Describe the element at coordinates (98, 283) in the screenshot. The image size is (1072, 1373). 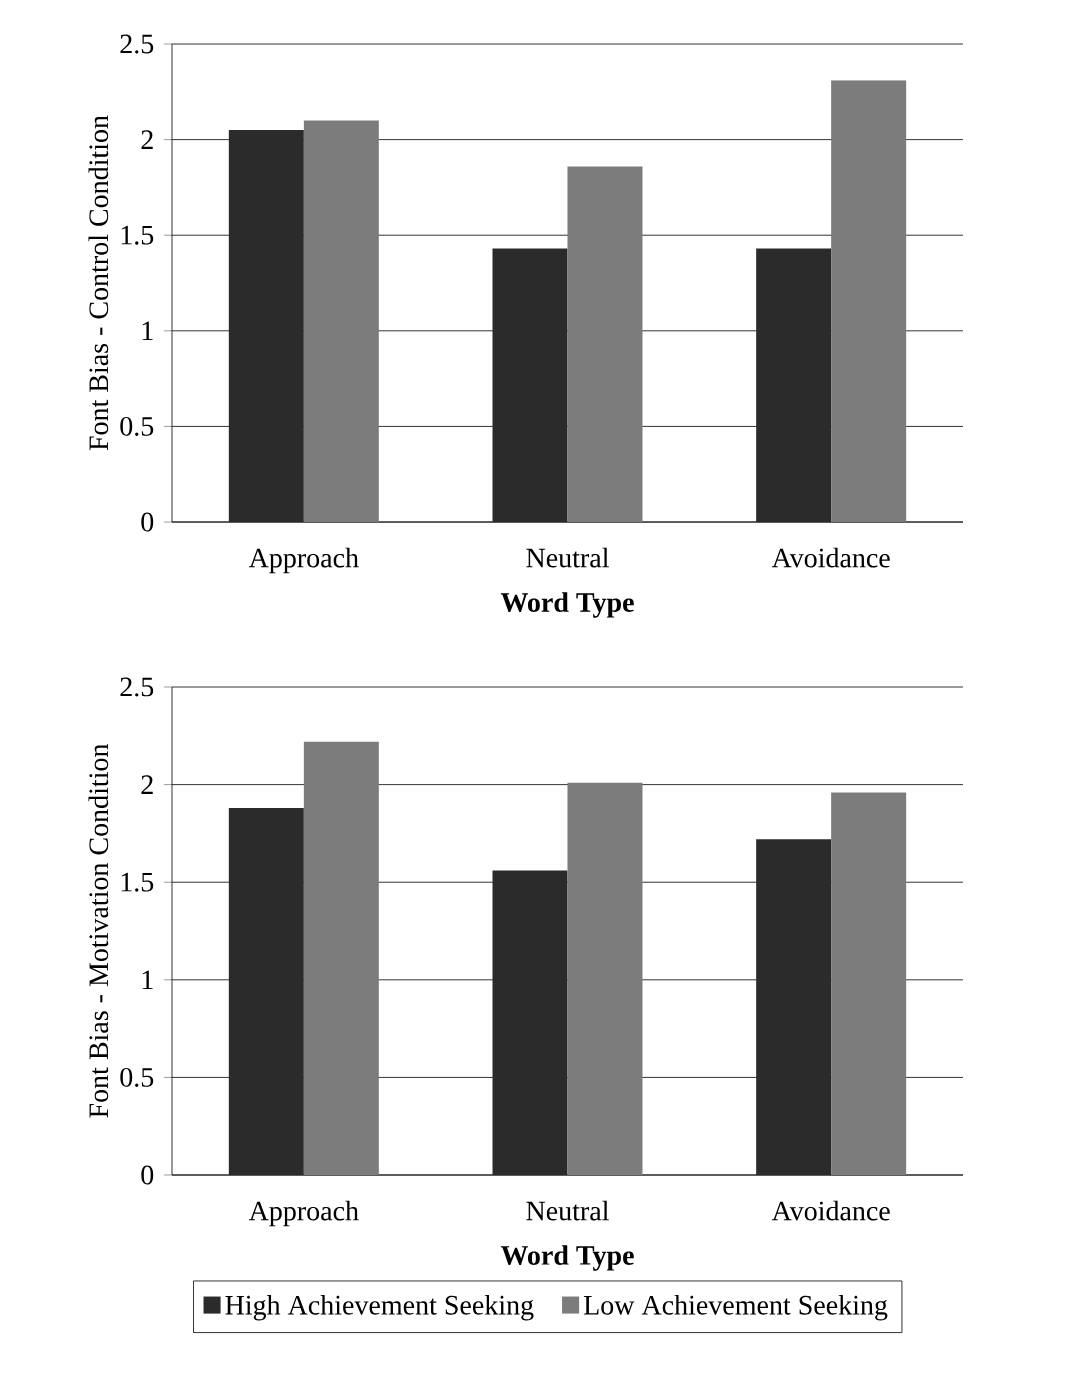
I see `y-axis-title: Font Bias - Control Condition` at that location.